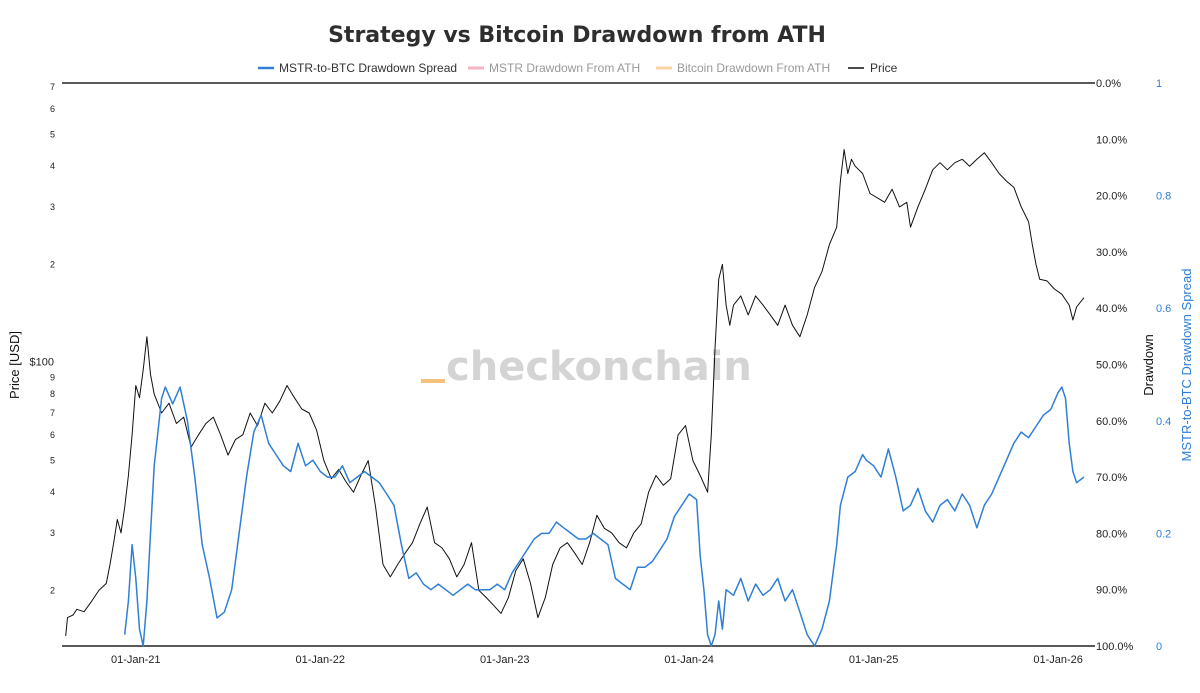 Image resolution: width=1200 pixels, height=693 pixels. Describe the element at coordinates (433, 381) in the screenshot. I see `watermark-underscore` at that location.